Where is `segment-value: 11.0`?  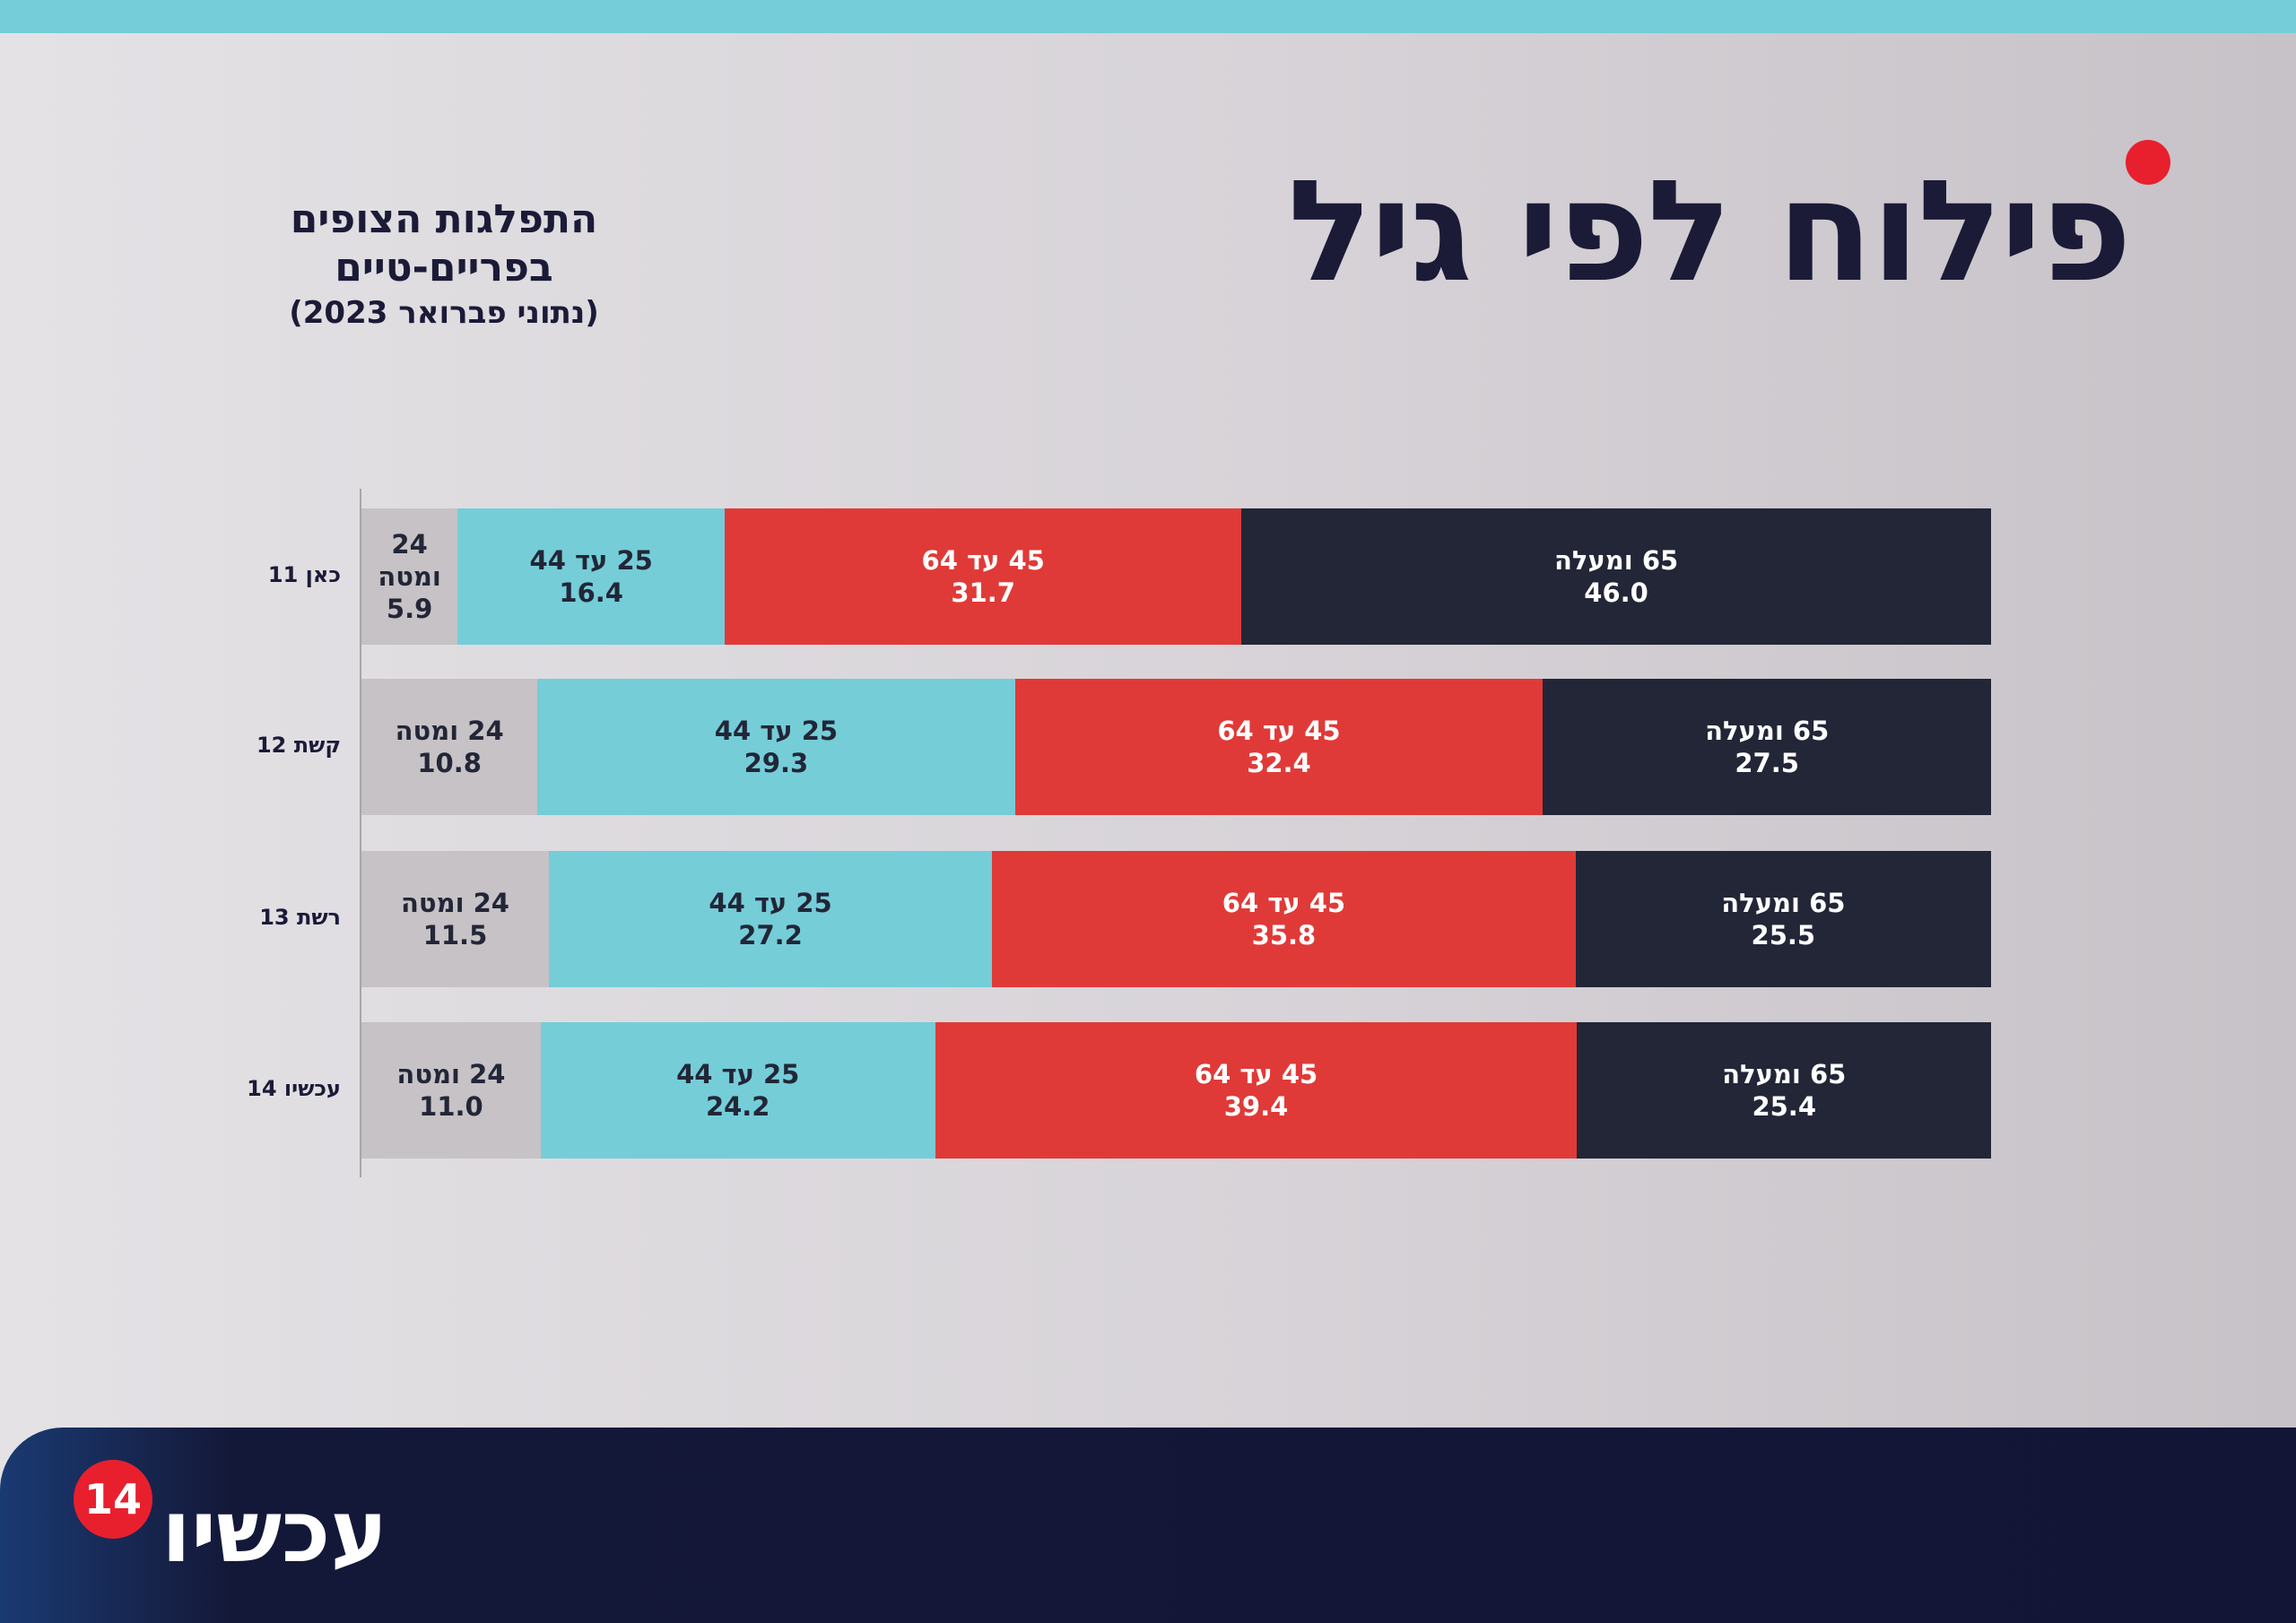
segment-value: 11.0 is located at coordinates (451, 1106).